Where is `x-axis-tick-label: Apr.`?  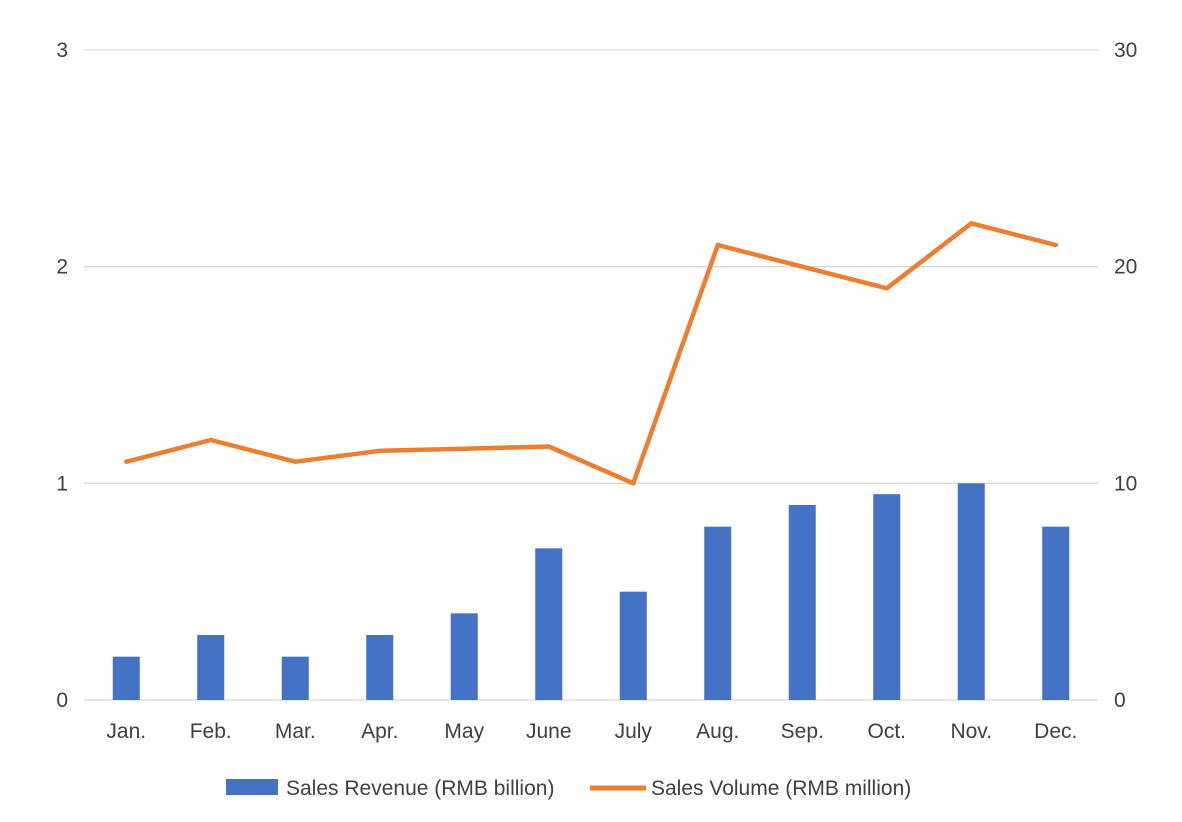 x-axis-tick-label: Apr. is located at coordinates (379, 731).